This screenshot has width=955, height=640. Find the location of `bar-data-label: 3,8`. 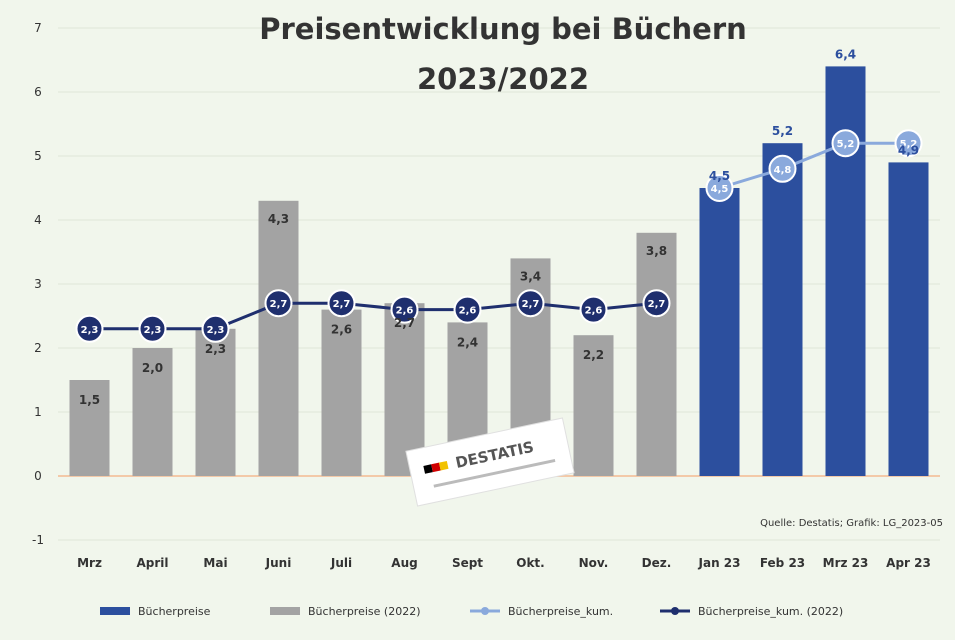

bar-data-label: 3,8 is located at coordinates (656, 251).